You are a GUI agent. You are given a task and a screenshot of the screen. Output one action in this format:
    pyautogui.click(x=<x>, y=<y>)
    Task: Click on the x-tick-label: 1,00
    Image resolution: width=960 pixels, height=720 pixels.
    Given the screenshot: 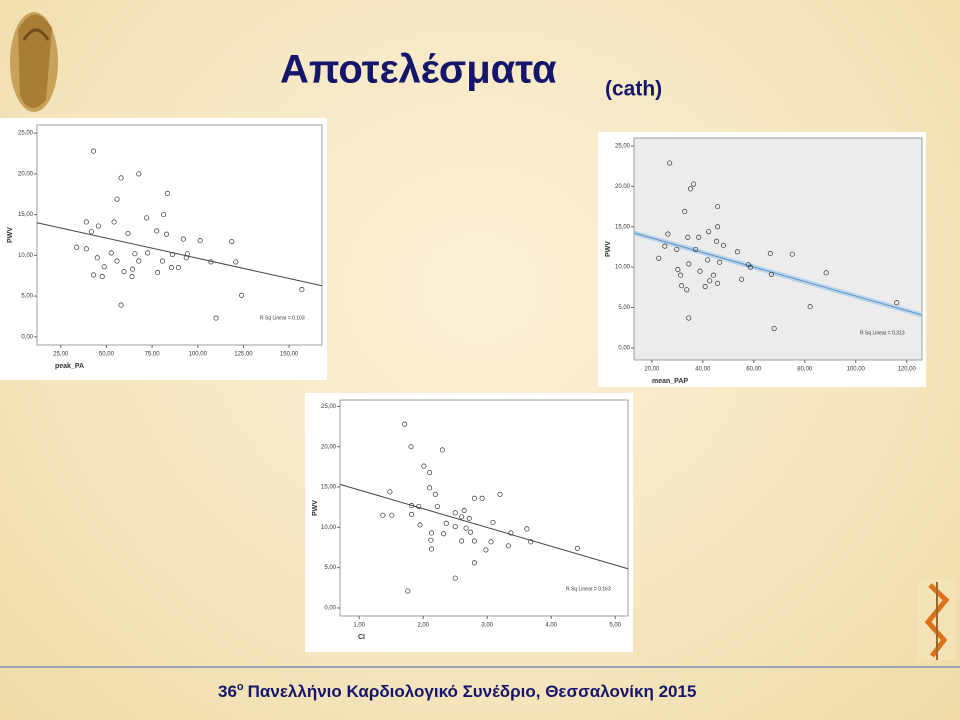 What is the action you would take?
    pyautogui.click(x=359, y=626)
    